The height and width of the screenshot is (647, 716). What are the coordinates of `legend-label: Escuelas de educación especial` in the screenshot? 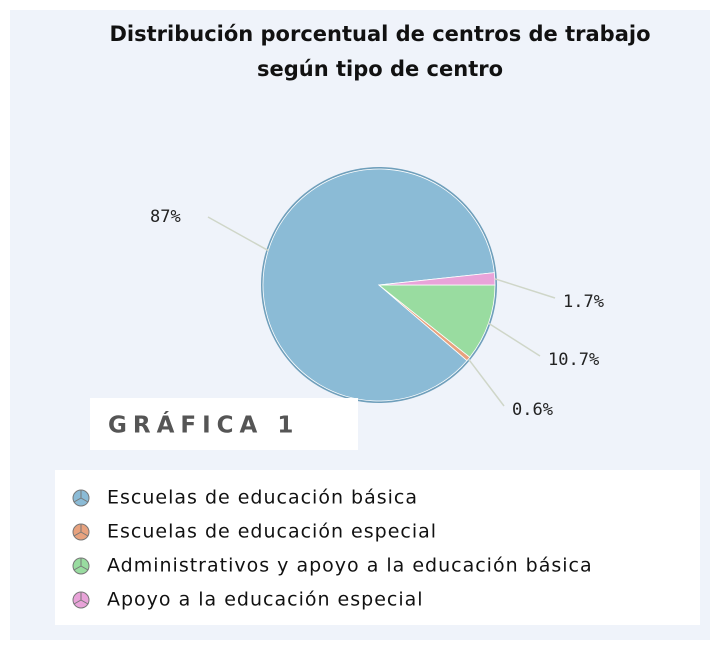 It's located at (272, 532).